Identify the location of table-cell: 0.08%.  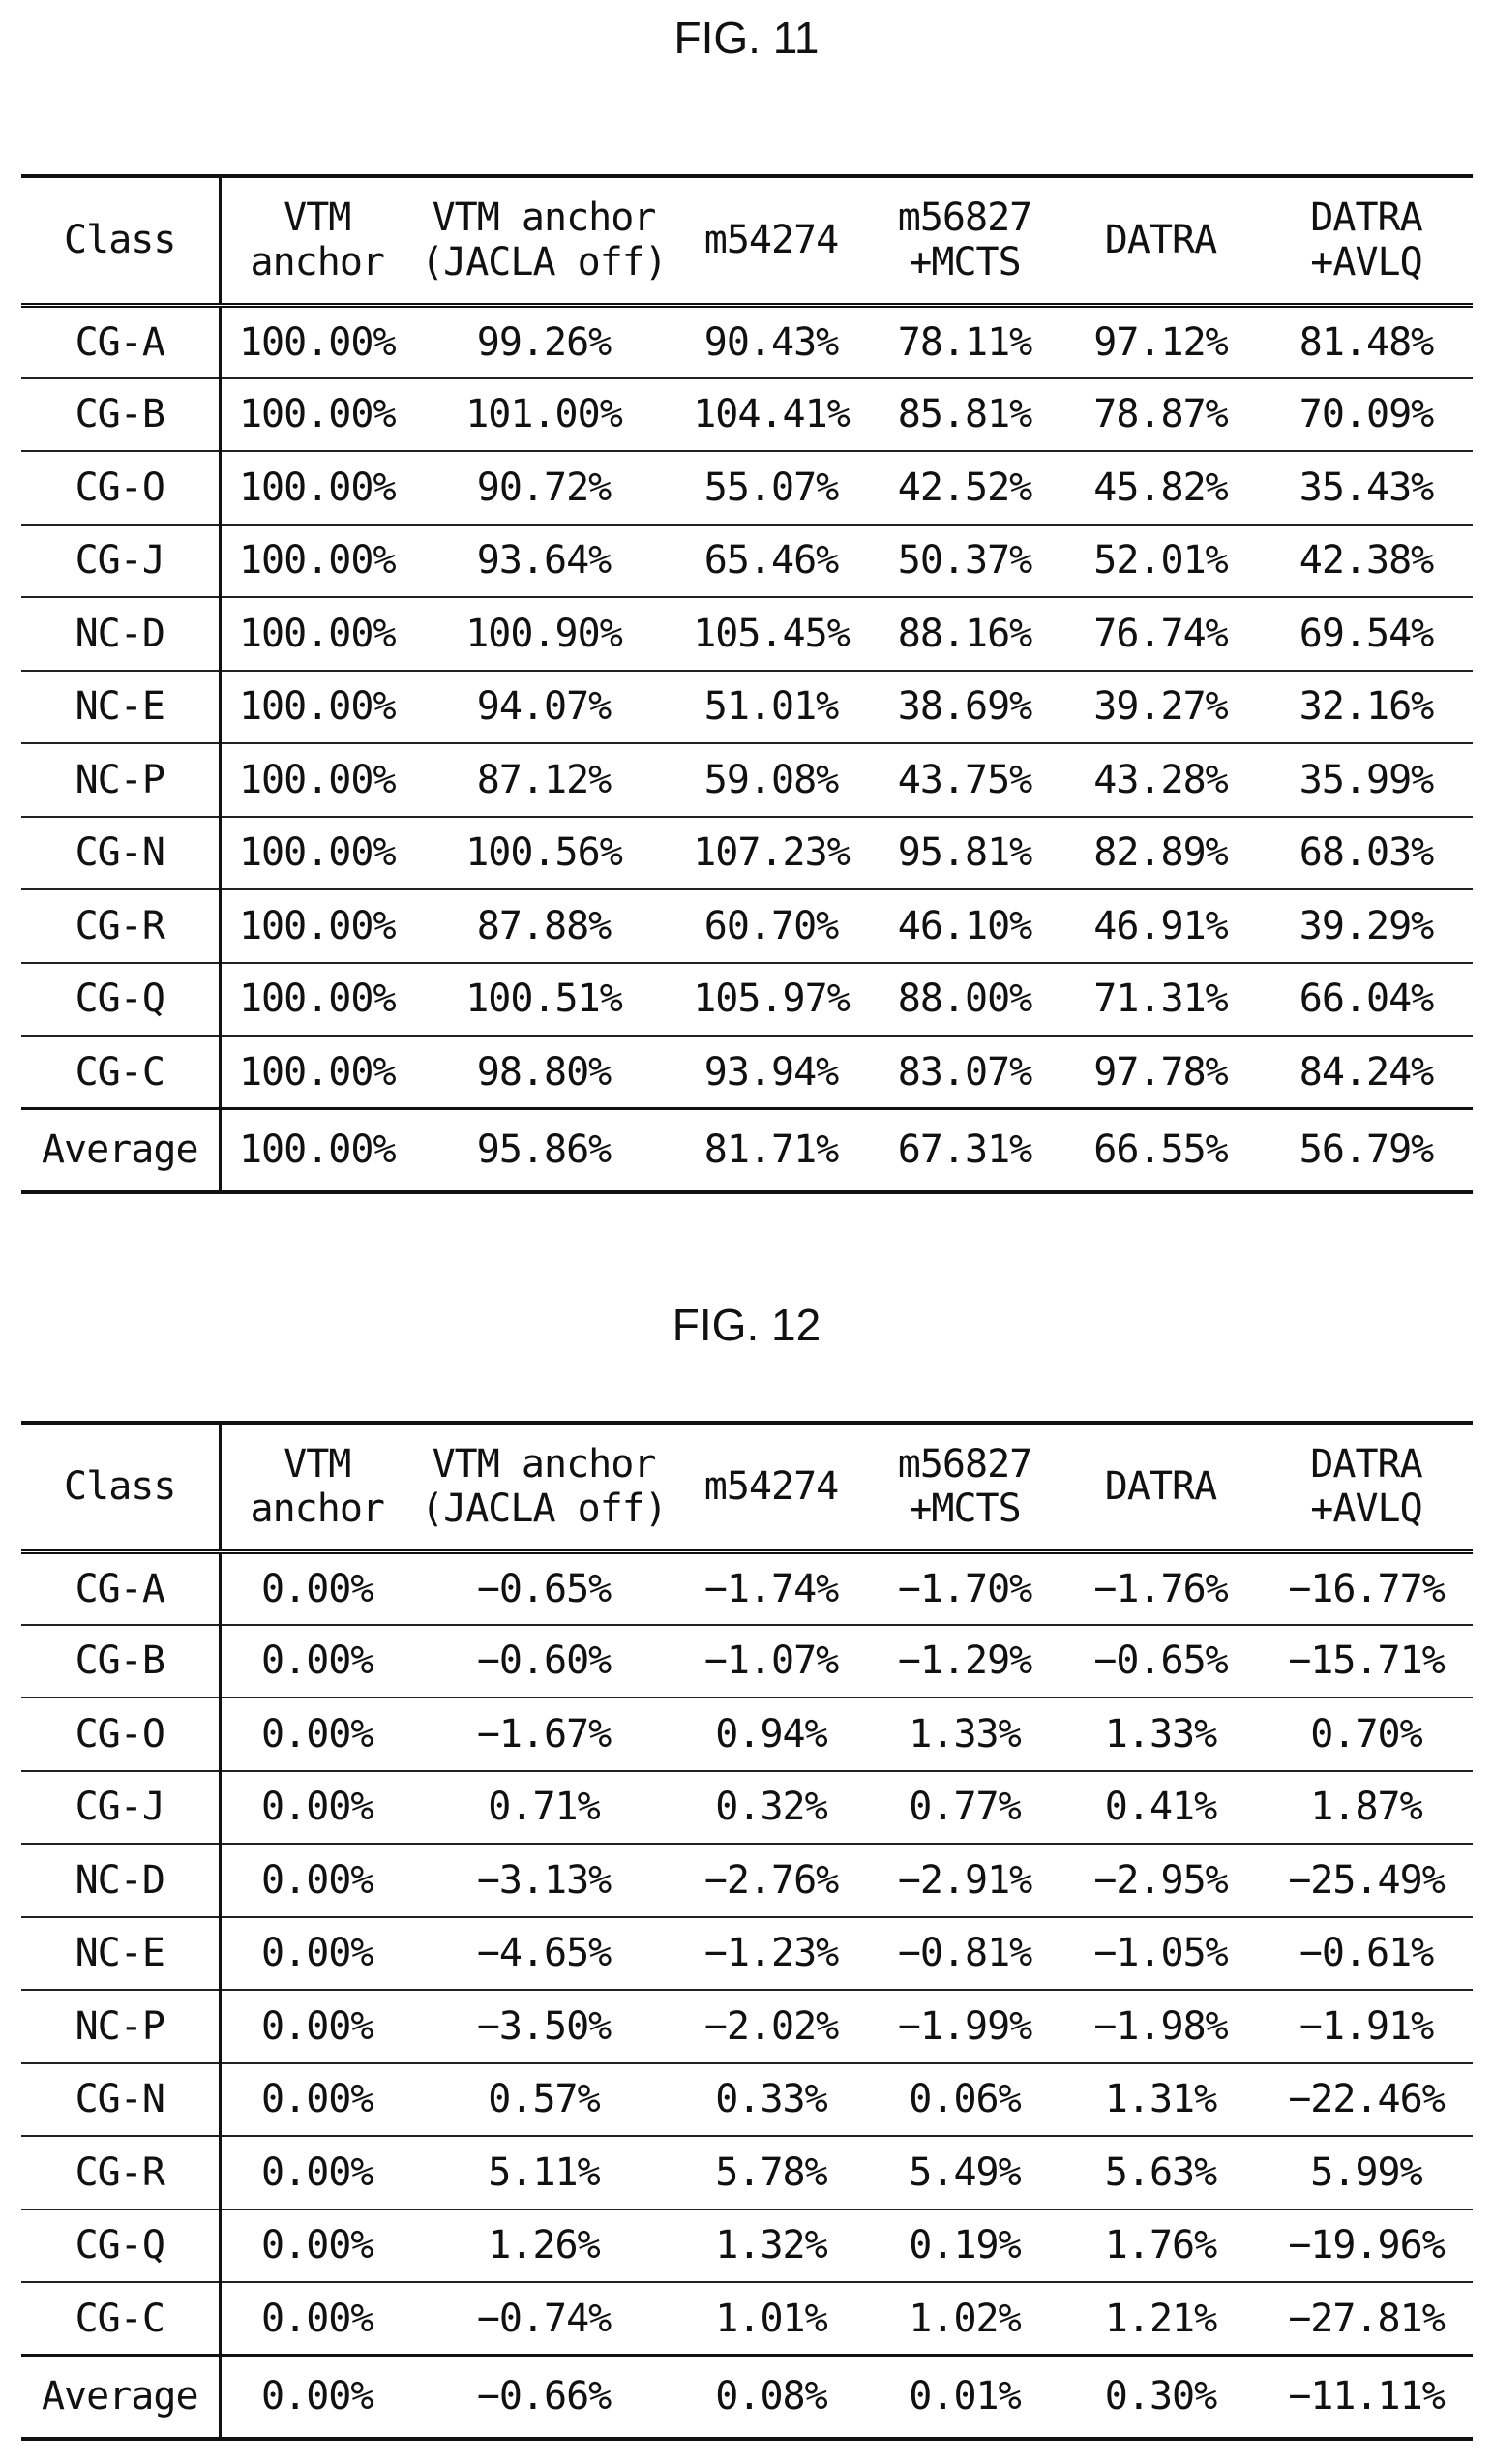
(771, 2396).